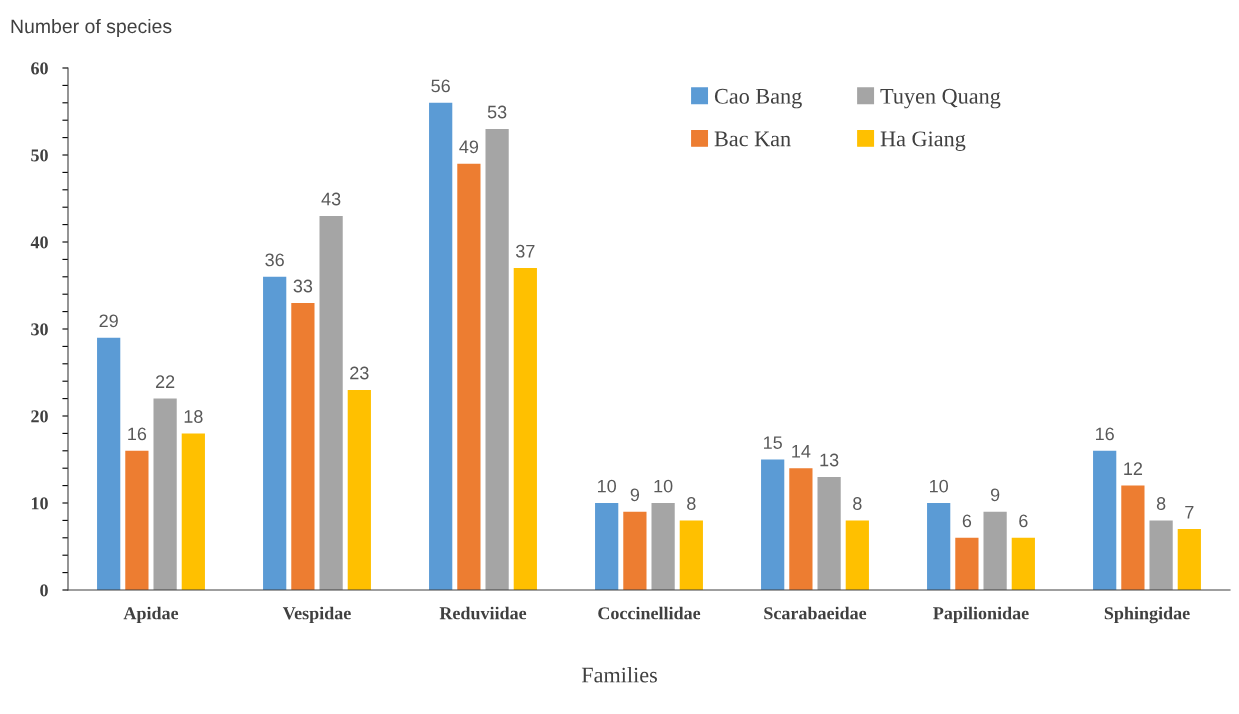  I want to click on data-label: 53, so click(497, 112).